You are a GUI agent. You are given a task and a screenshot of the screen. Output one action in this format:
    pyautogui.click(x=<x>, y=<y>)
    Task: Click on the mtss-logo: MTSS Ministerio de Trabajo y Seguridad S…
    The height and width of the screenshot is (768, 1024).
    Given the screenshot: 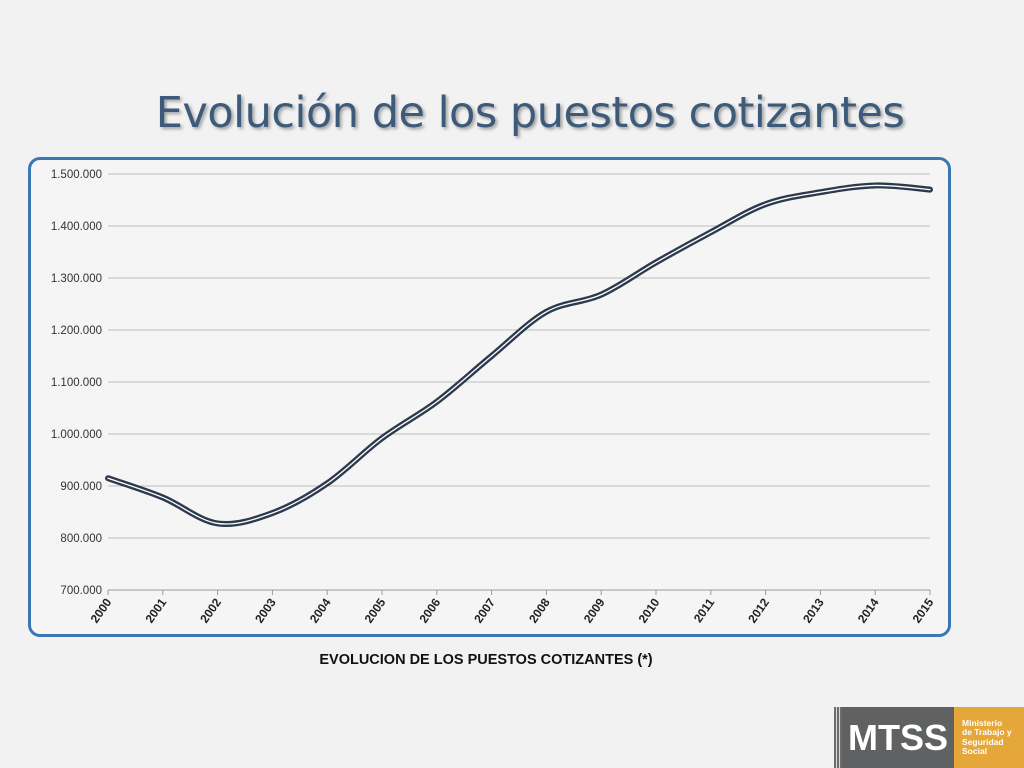 What is the action you would take?
    pyautogui.click(x=929, y=737)
    